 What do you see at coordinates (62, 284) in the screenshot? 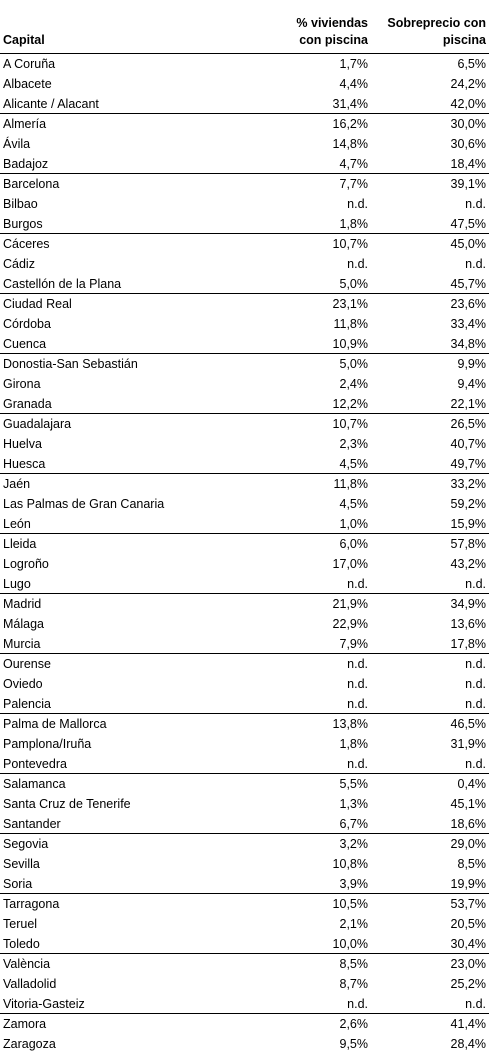
I see `cell-capital: Castellón de la Plana` at bounding box center [62, 284].